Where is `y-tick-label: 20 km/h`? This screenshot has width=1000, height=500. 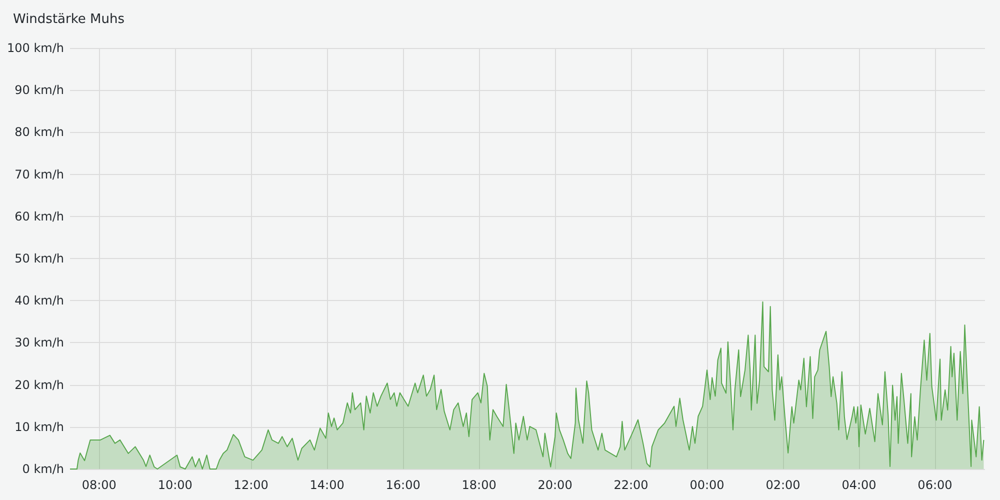
y-tick-label: 20 km/h is located at coordinates (39, 385).